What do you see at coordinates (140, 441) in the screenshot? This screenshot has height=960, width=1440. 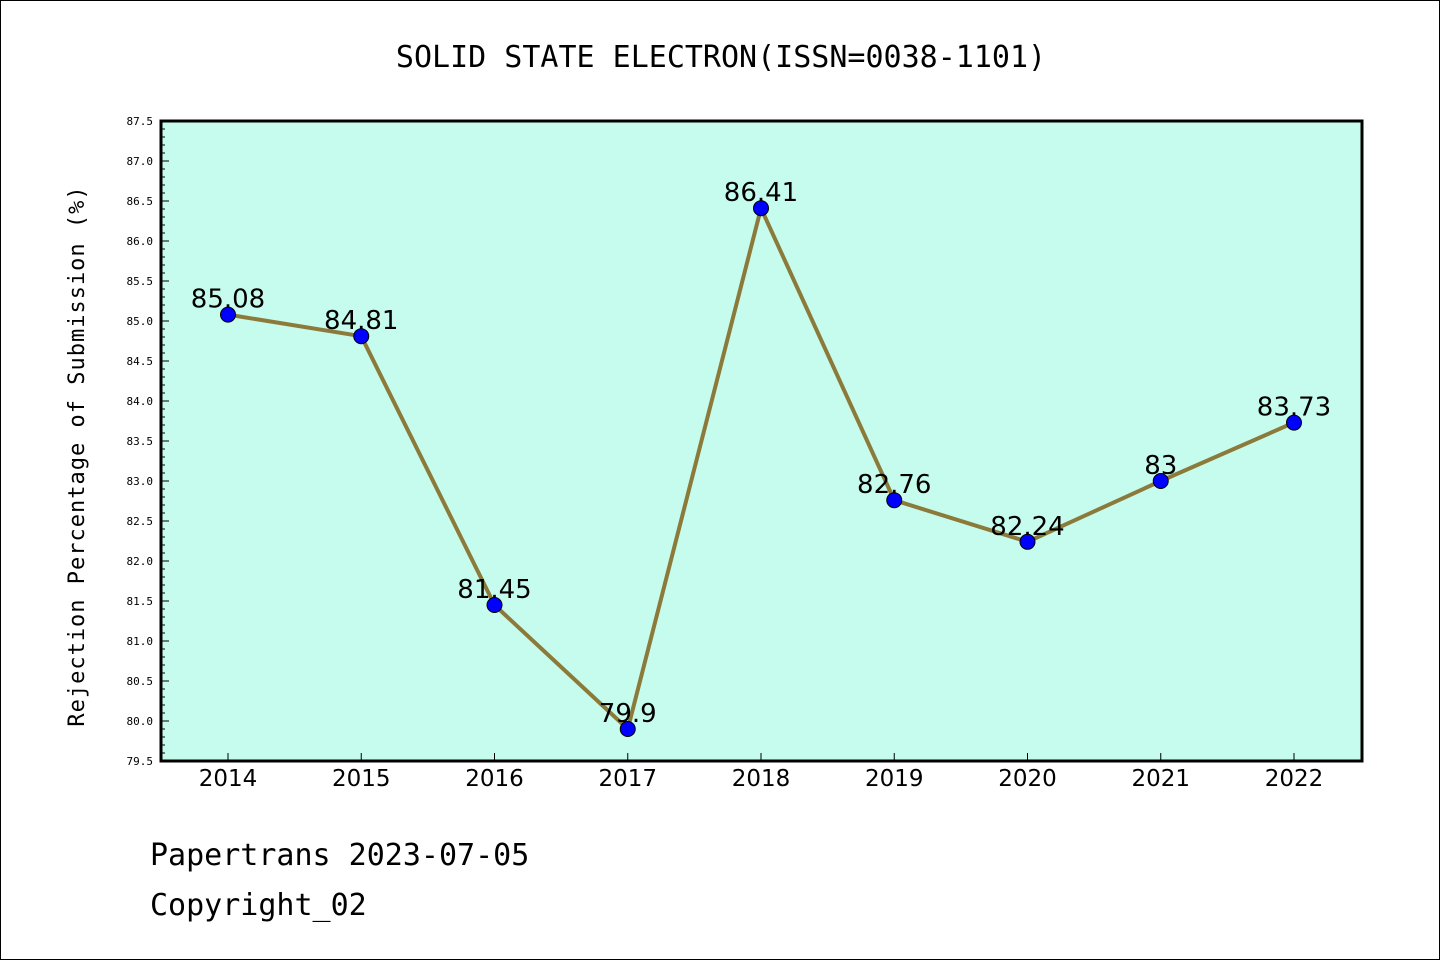 I see `y-tick-label: 83.5` at bounding box center [140, 441].